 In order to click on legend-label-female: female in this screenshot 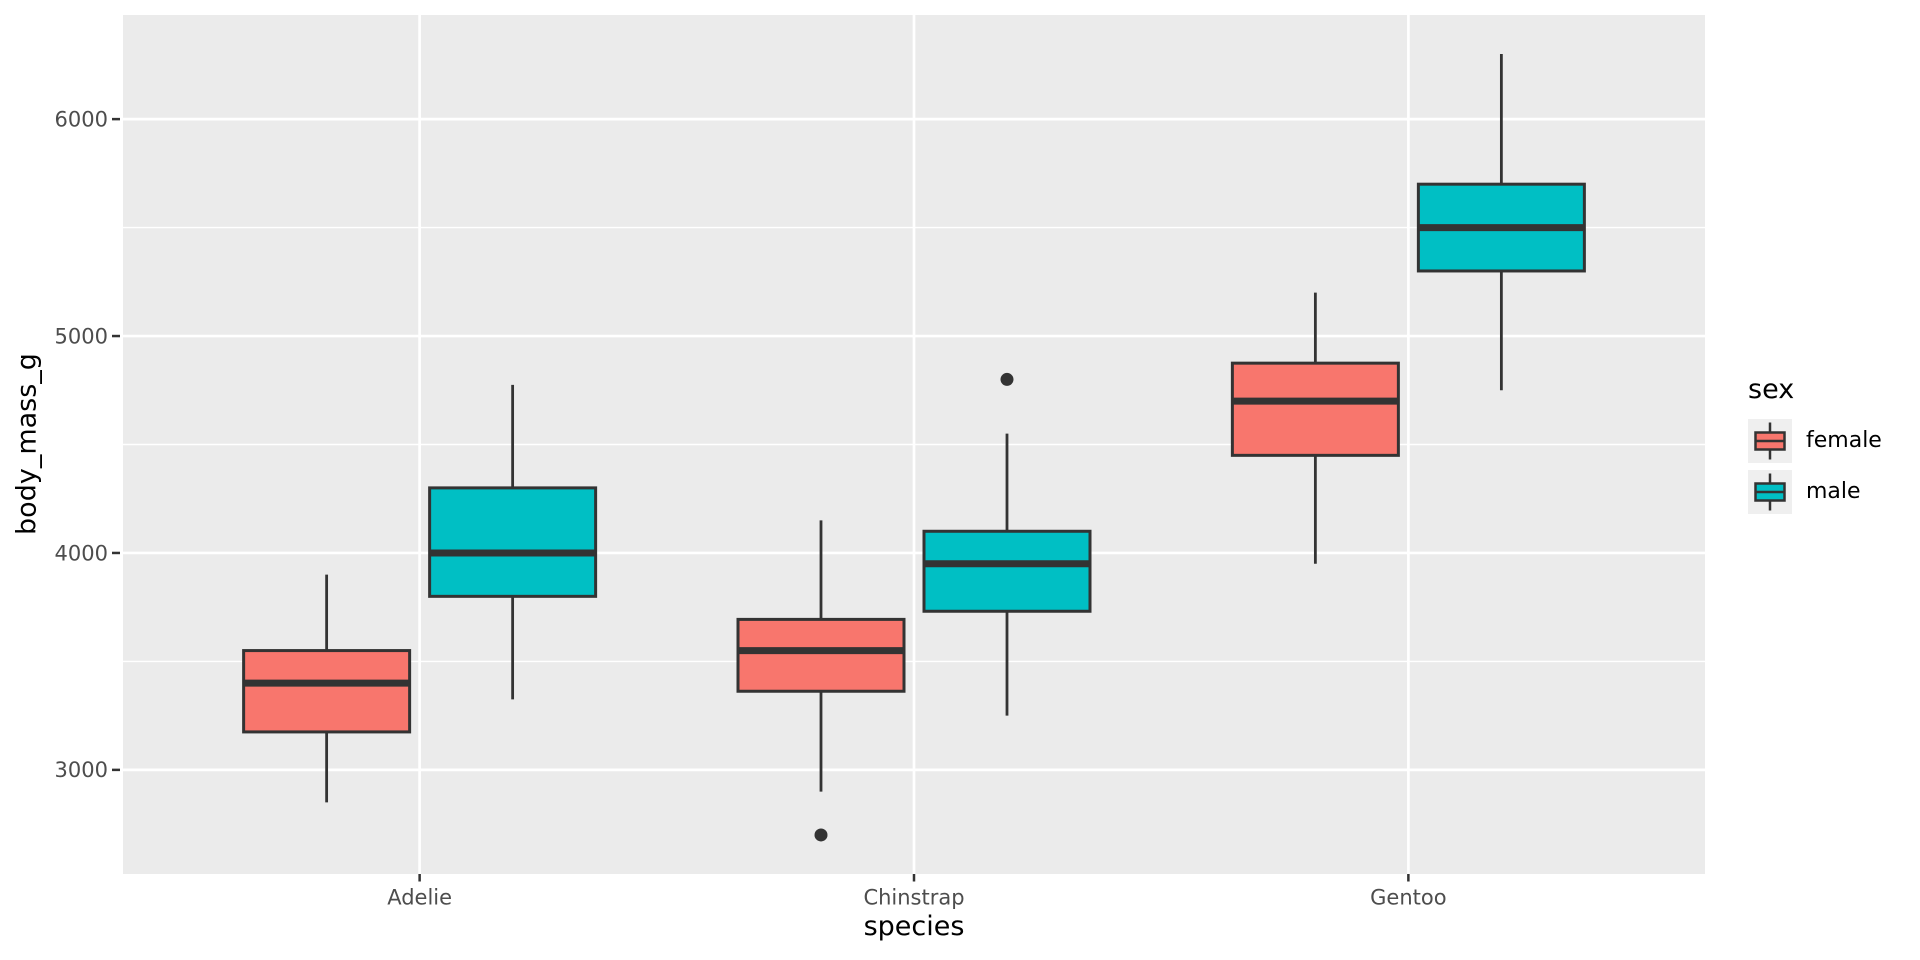, I will do `click(1844, 440)`.